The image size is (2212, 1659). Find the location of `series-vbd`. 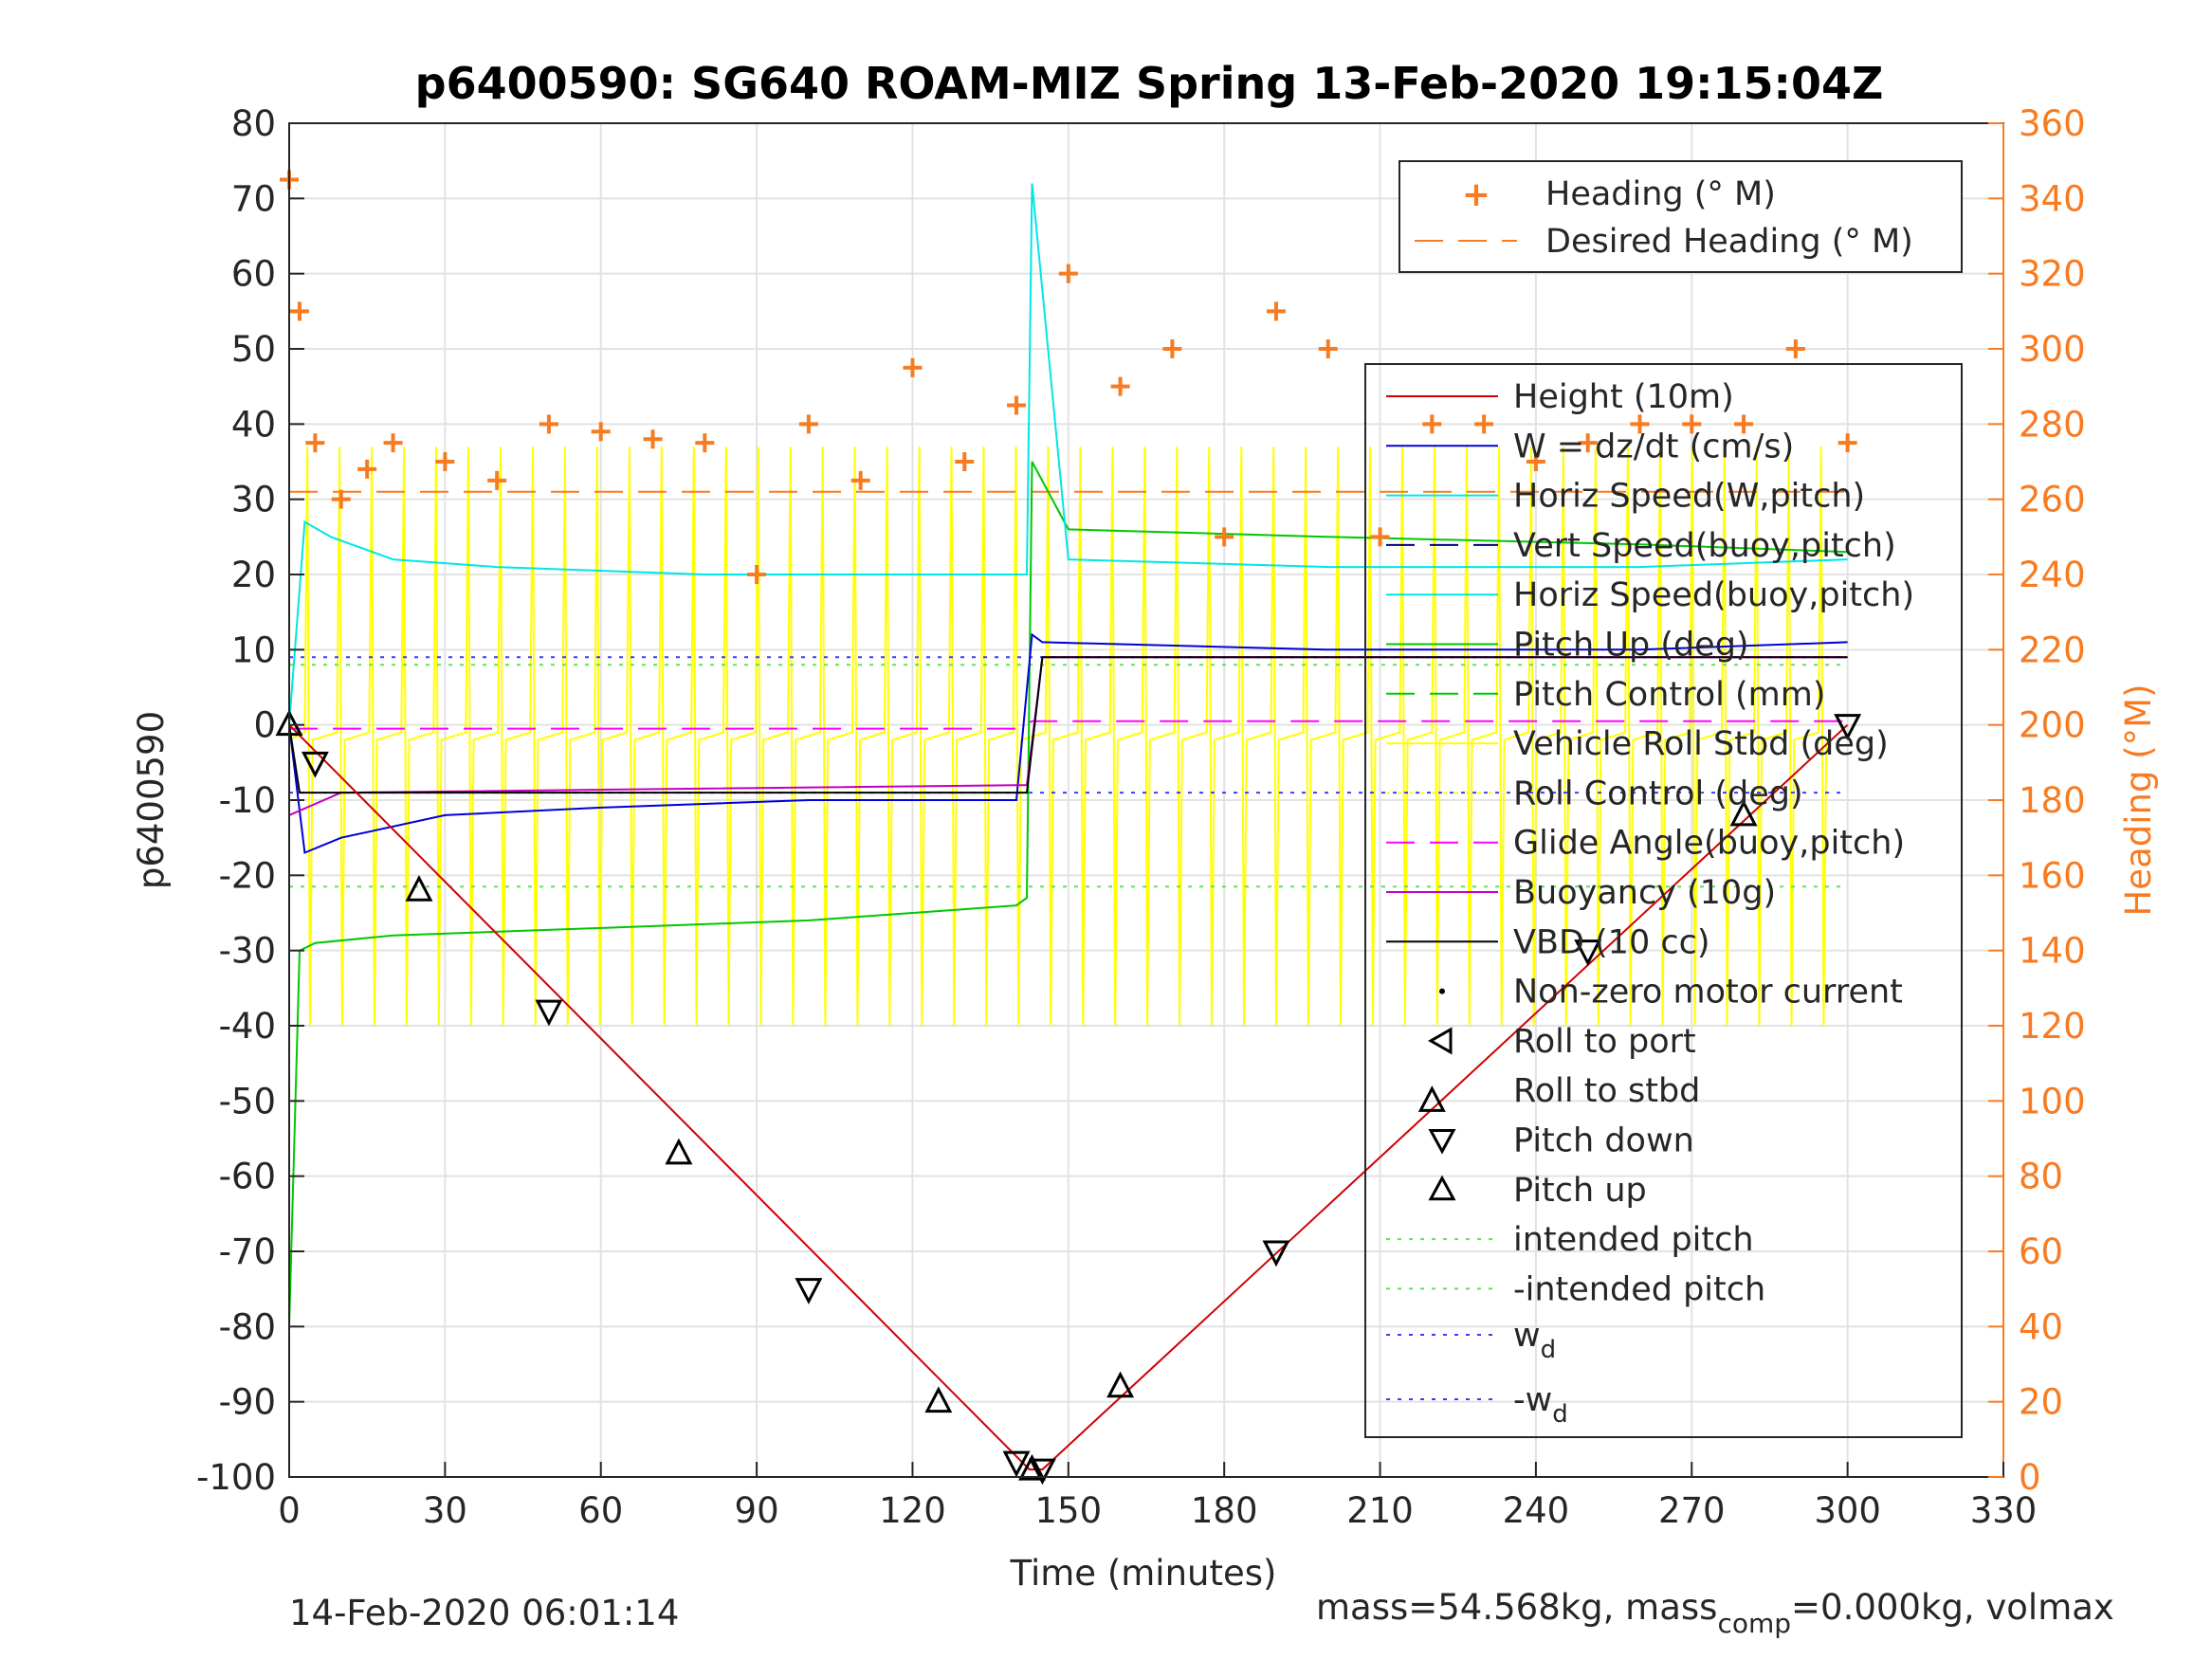

series-vbd is located at coordinates (1068, 725).